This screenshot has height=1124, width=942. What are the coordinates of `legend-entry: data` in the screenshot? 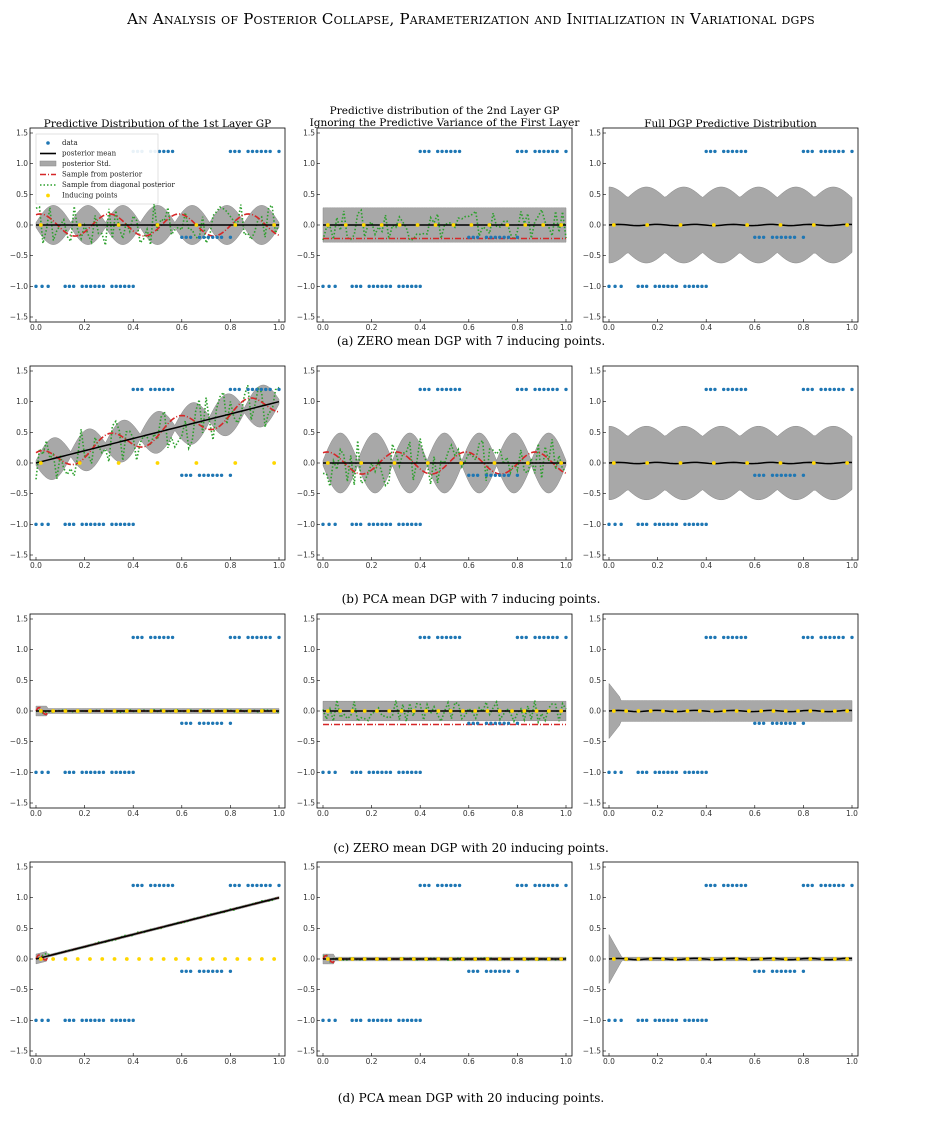 It's located at (70, 143).